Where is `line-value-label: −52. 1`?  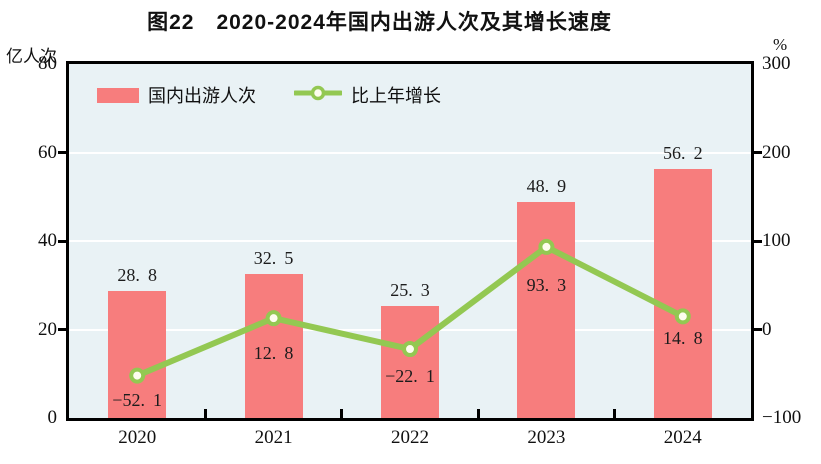
line-value-label: −52. 1 is located at coordinates (137, 399).